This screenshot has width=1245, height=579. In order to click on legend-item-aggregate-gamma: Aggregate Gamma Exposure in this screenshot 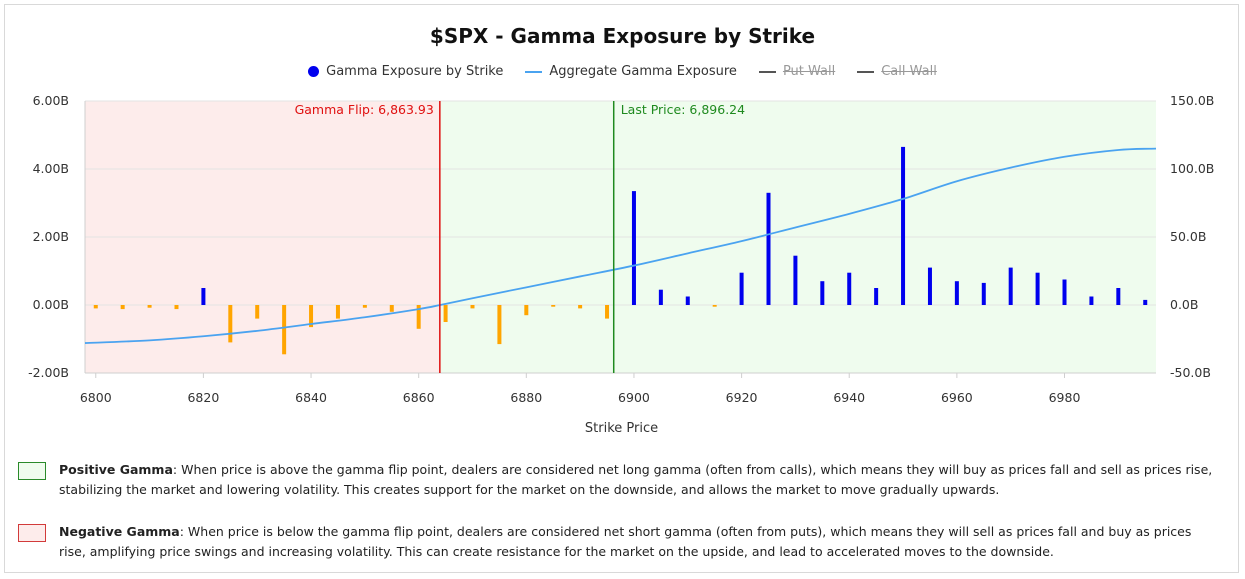, I will do `click(631, 71)`.